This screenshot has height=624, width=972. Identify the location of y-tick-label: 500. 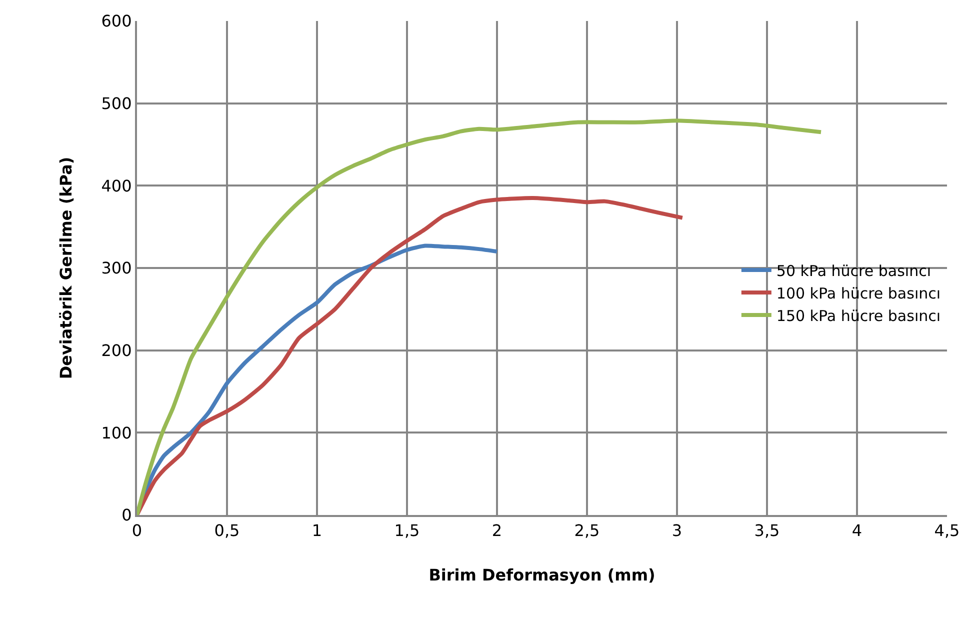
(116, 103).